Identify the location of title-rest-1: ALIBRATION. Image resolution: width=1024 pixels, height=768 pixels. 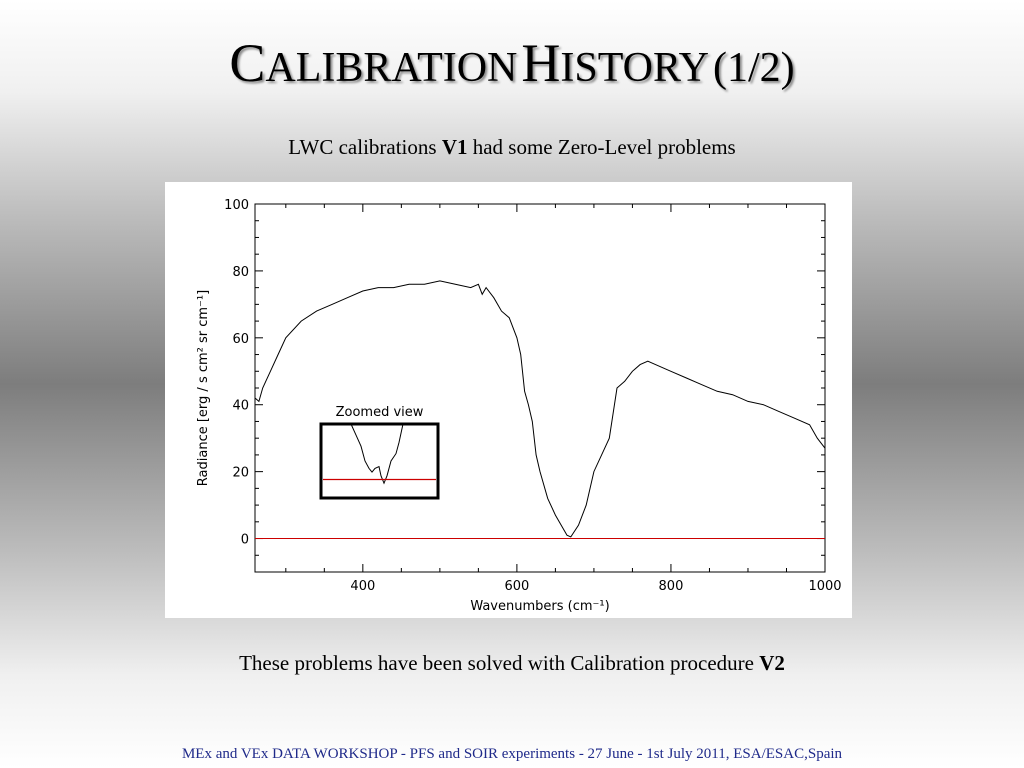
(391, 68).